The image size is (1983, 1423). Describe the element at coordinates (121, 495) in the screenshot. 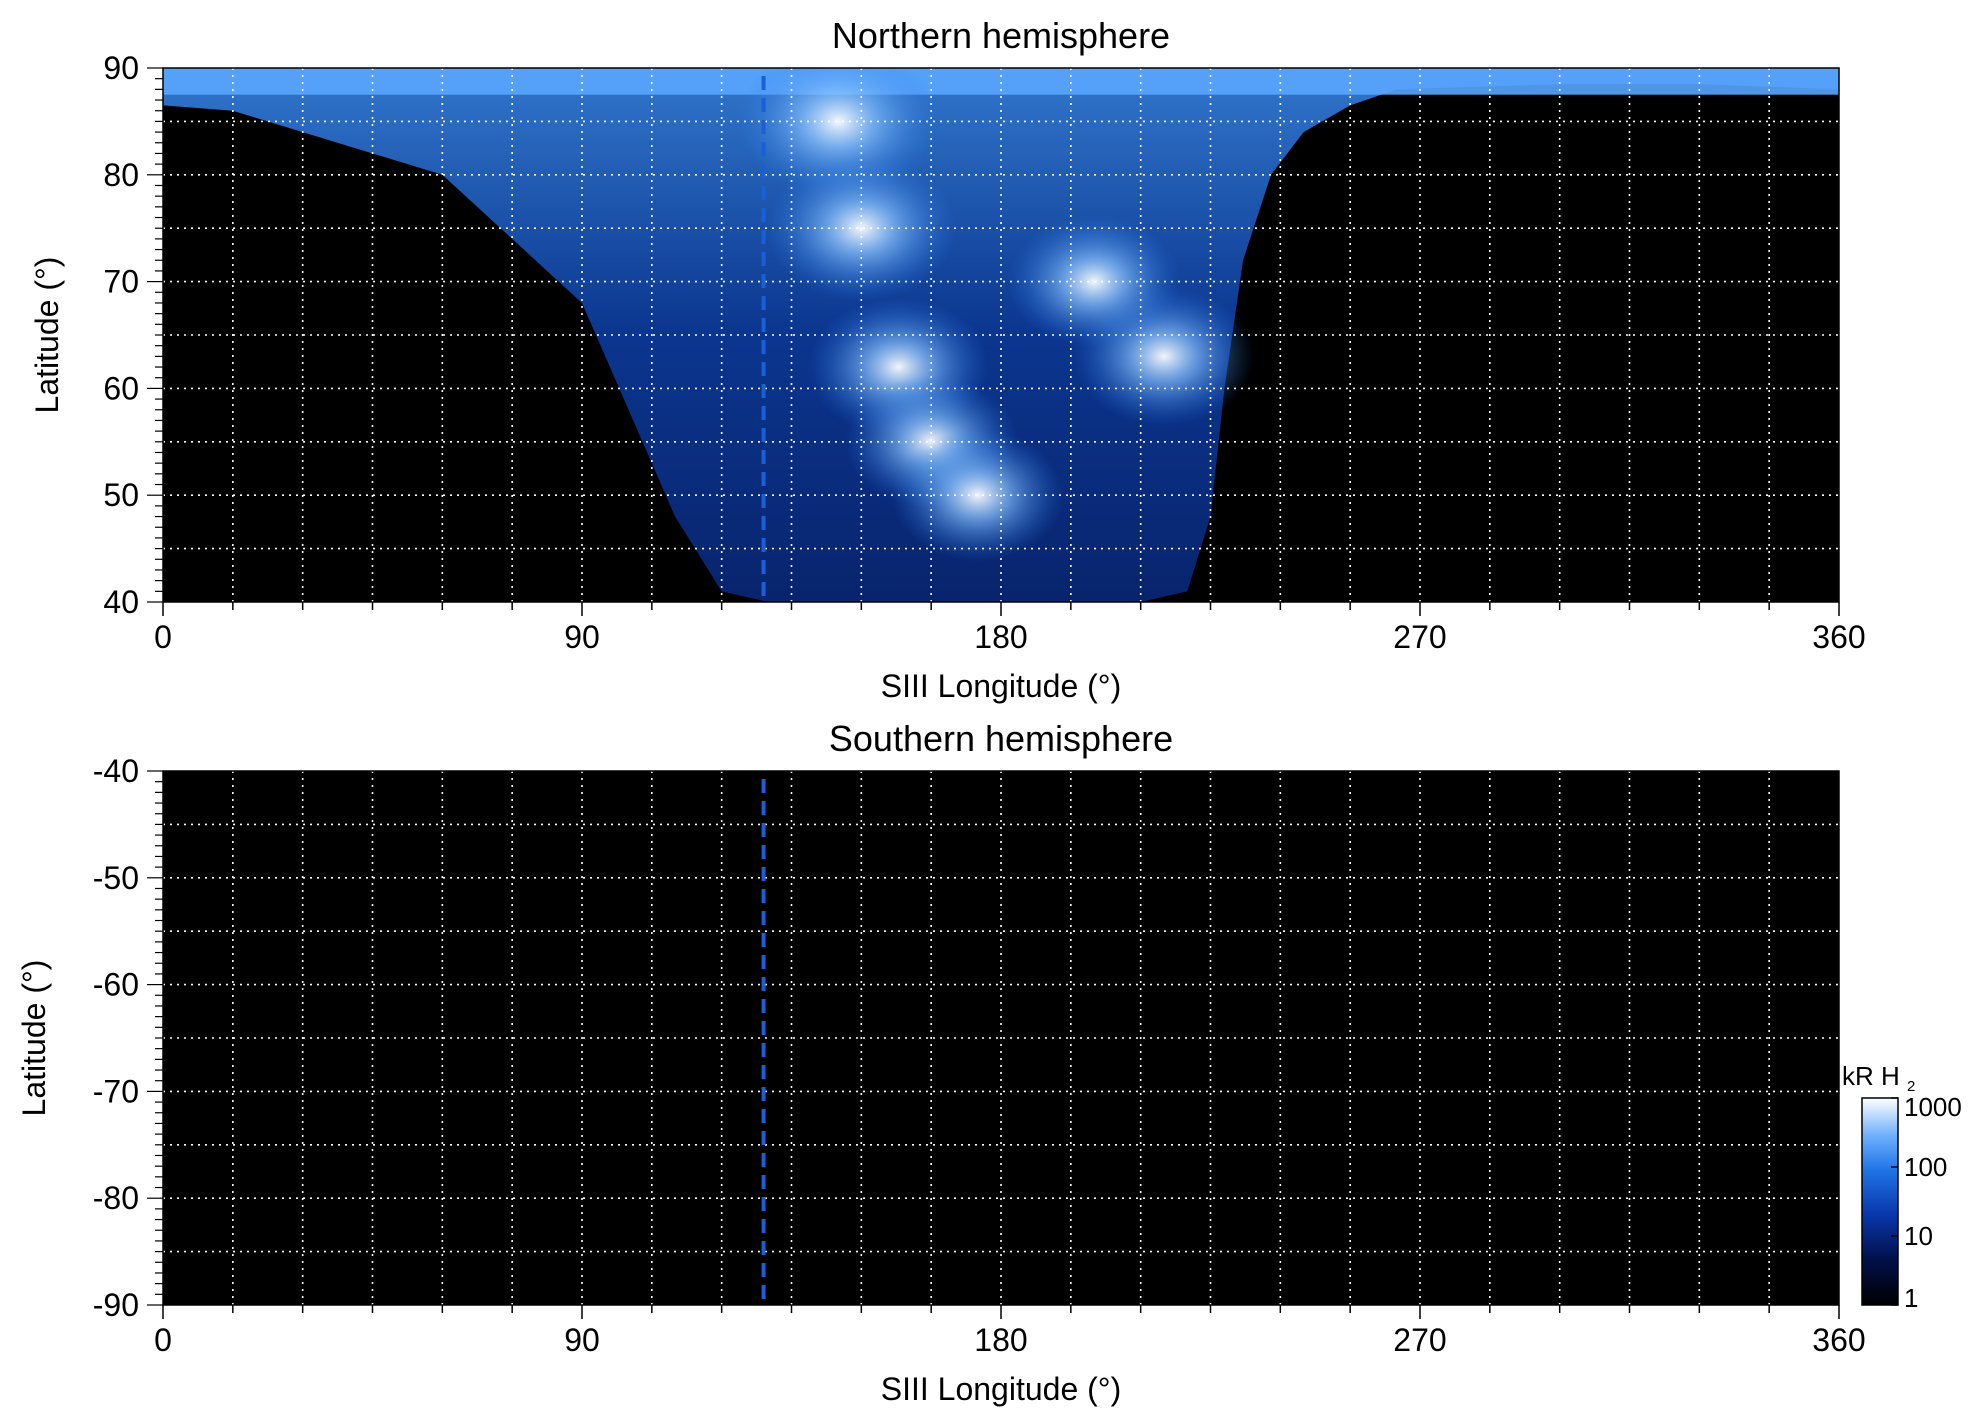

I see `y-tick-label: 50` at that location.